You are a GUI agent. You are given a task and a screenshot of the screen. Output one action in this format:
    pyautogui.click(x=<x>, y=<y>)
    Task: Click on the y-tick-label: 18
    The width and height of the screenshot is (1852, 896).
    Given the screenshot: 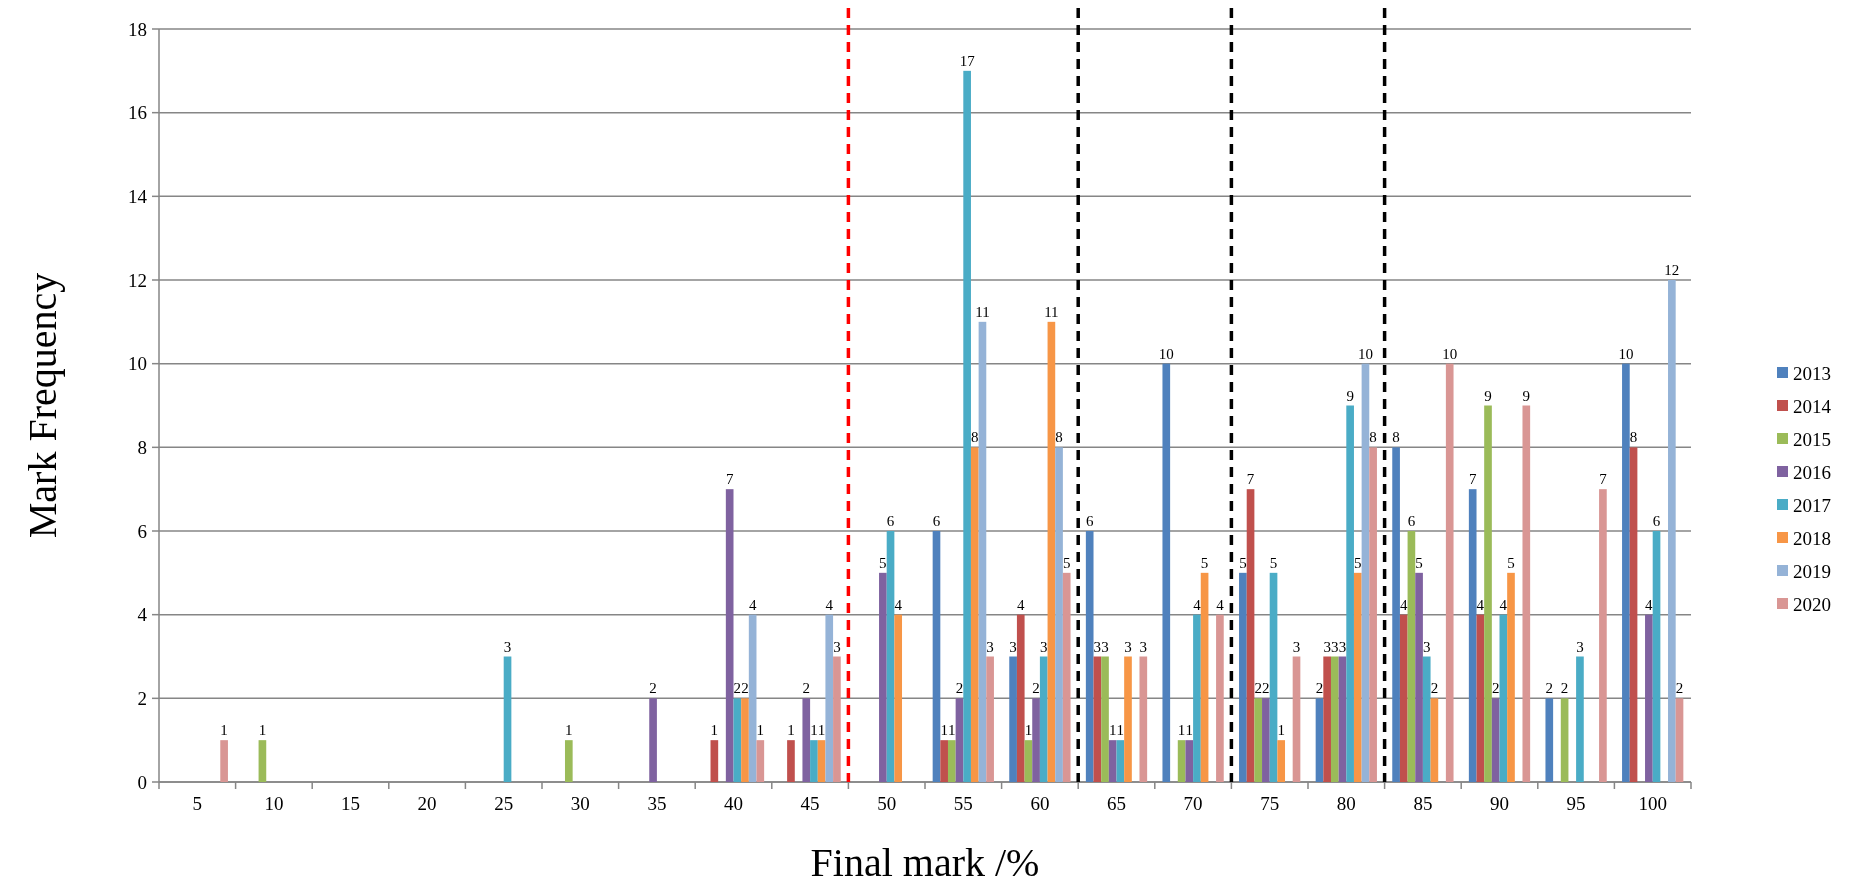 What is the action you would take?
    pyautogui.click(x=137, y=29)
    